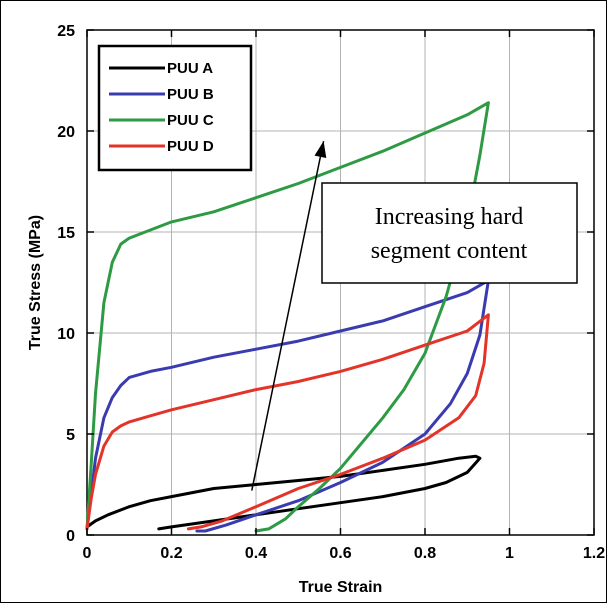 This screenshot has width=607, height=603. I want to click on x-tick-label: 0.2, so click(171, 553).